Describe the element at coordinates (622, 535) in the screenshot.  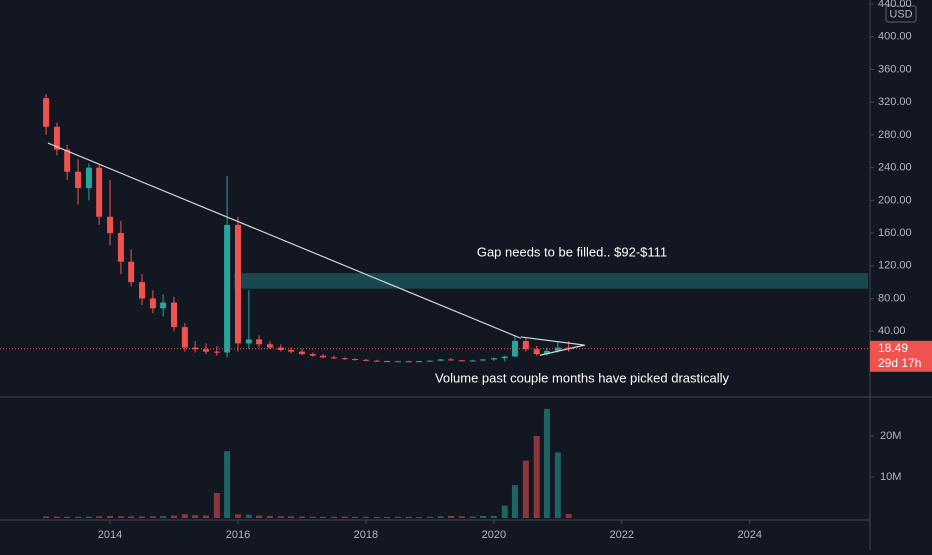
I see `x-tick-label: 2022` at that location.